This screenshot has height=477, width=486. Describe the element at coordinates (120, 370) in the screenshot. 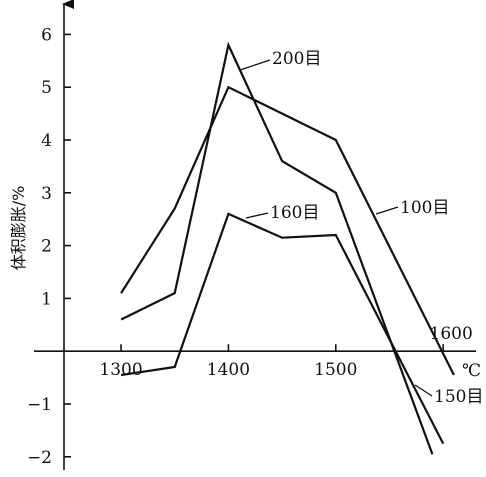

I see `x-tick-label: 1300` at that location.